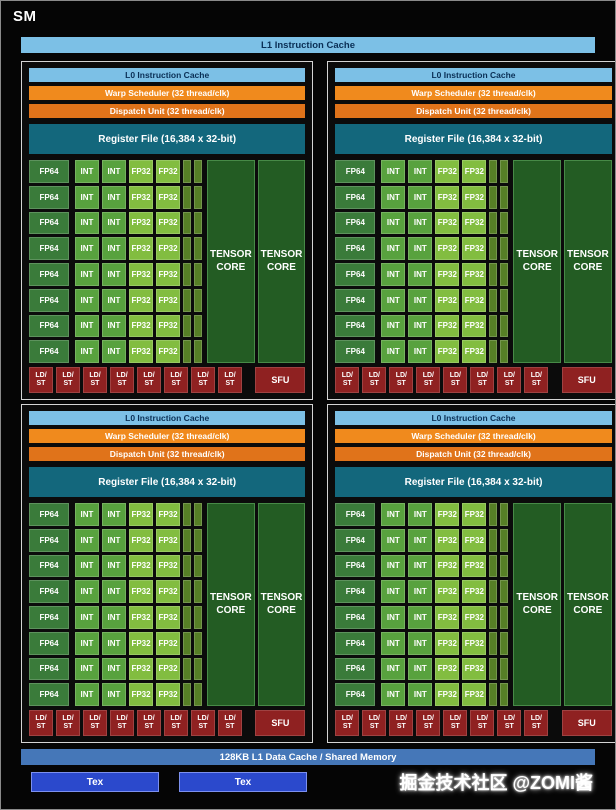 This screenshot has width=616, height=810. I want to click on tensor-core-block: TENSOR CORE, so click(588, 604).